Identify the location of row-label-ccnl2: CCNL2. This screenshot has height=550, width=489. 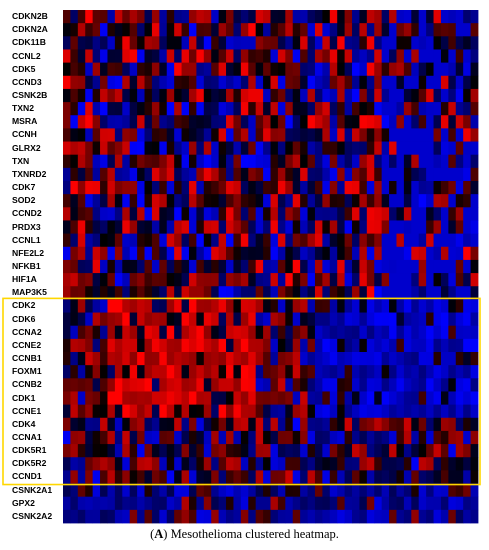
(26, 55).